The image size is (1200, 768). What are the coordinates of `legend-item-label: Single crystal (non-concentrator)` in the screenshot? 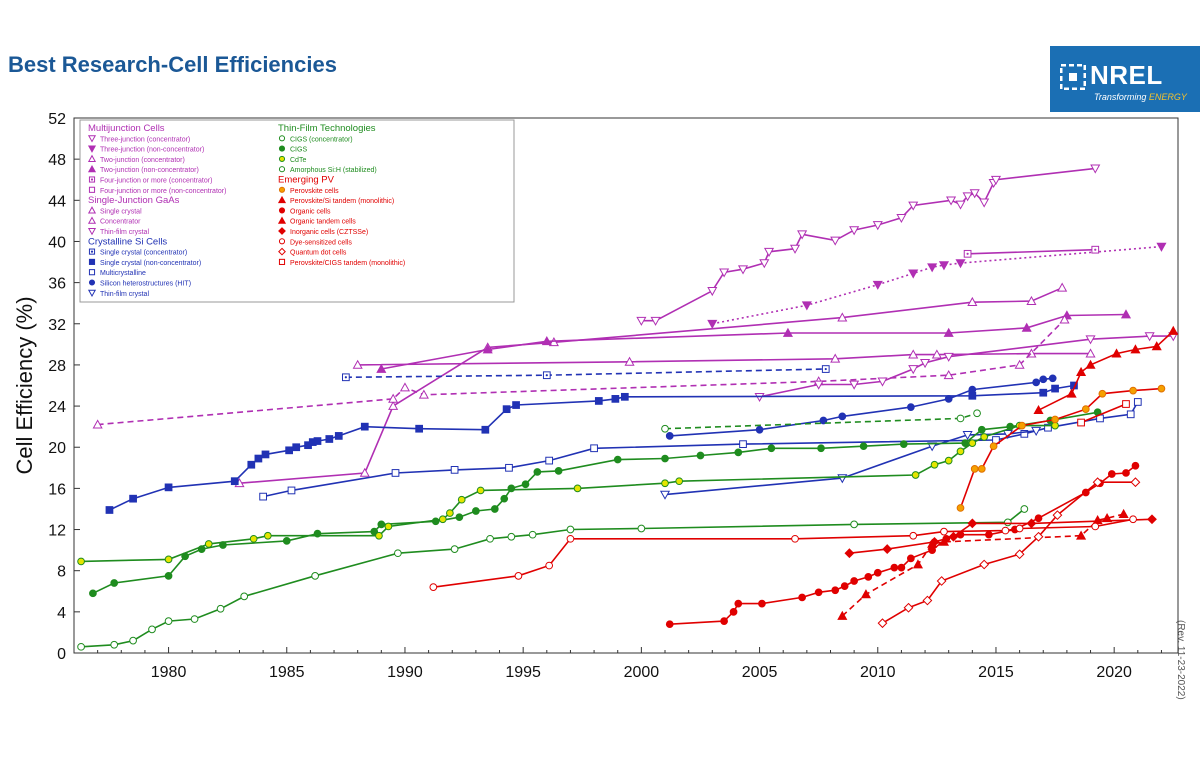 It's located at (150, 263).